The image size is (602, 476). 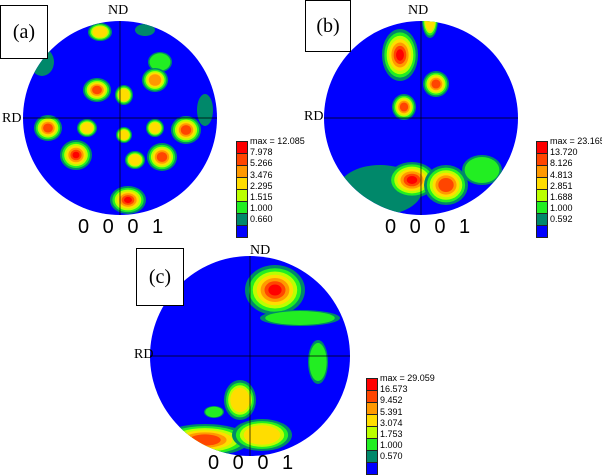 What do you see at coordinates (261, 174) in the screenshot?
I see `legend-value: 3.476` at bounding box center [261, 174].